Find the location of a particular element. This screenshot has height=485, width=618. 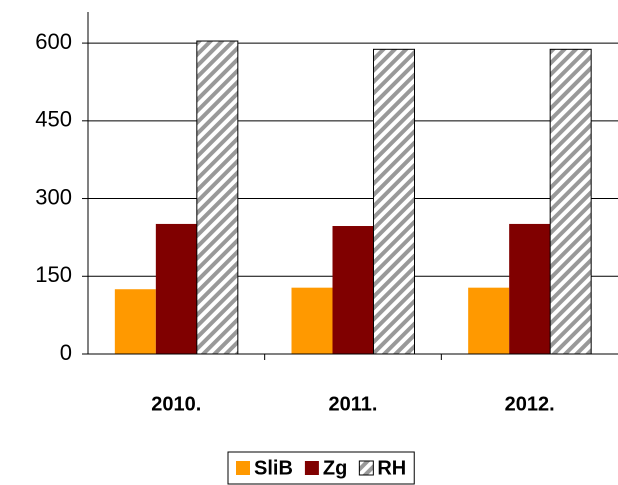

x-tick-label: 2011. is located at coordinates (353, 404).